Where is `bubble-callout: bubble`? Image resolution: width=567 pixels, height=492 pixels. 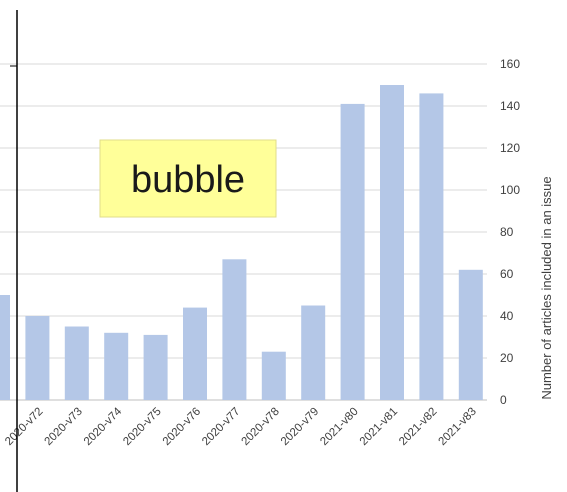
bubble-callout: bubble is located at coordinates (188, 178).